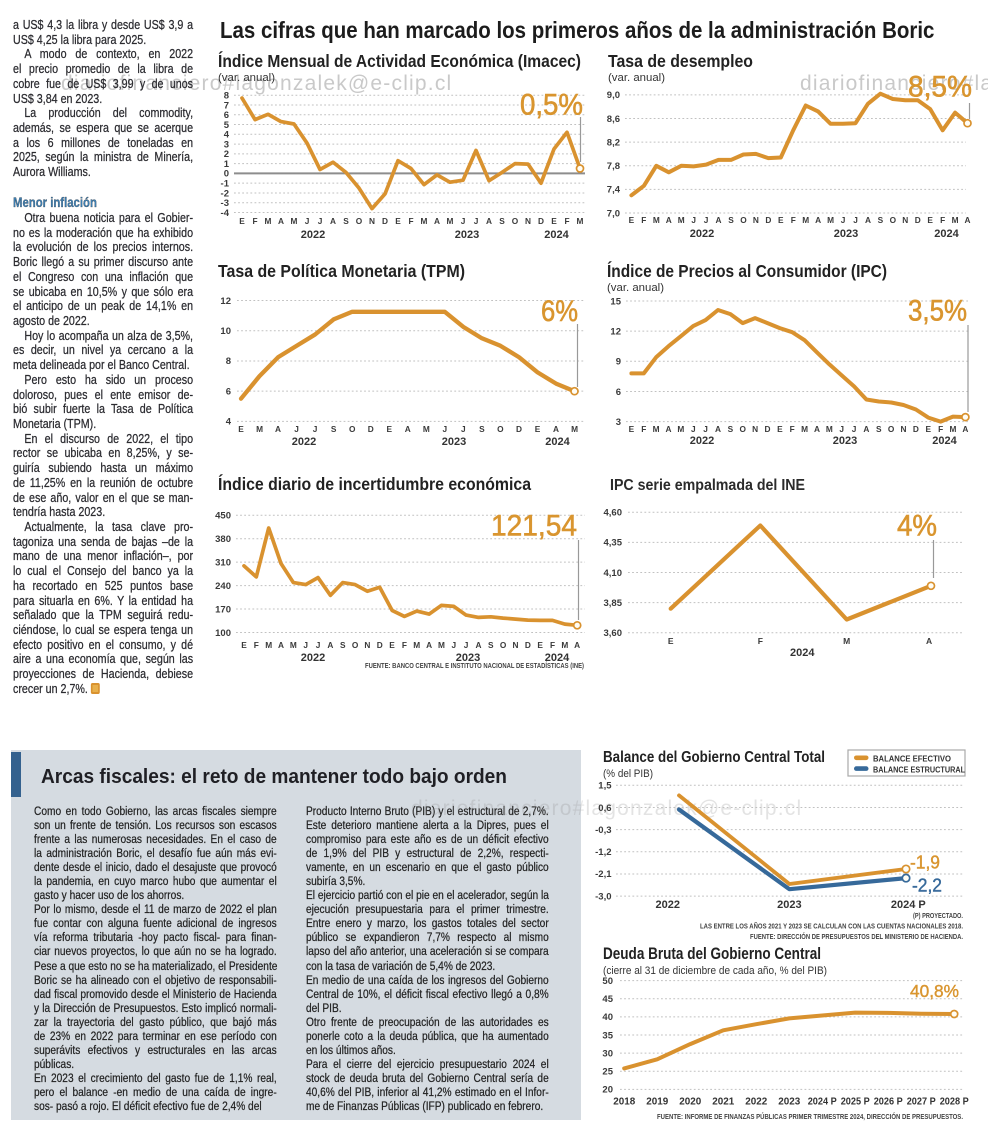 This screenshot has height=1133, width=988. I want to click on svg-text: 4,60, so click(613, 513).